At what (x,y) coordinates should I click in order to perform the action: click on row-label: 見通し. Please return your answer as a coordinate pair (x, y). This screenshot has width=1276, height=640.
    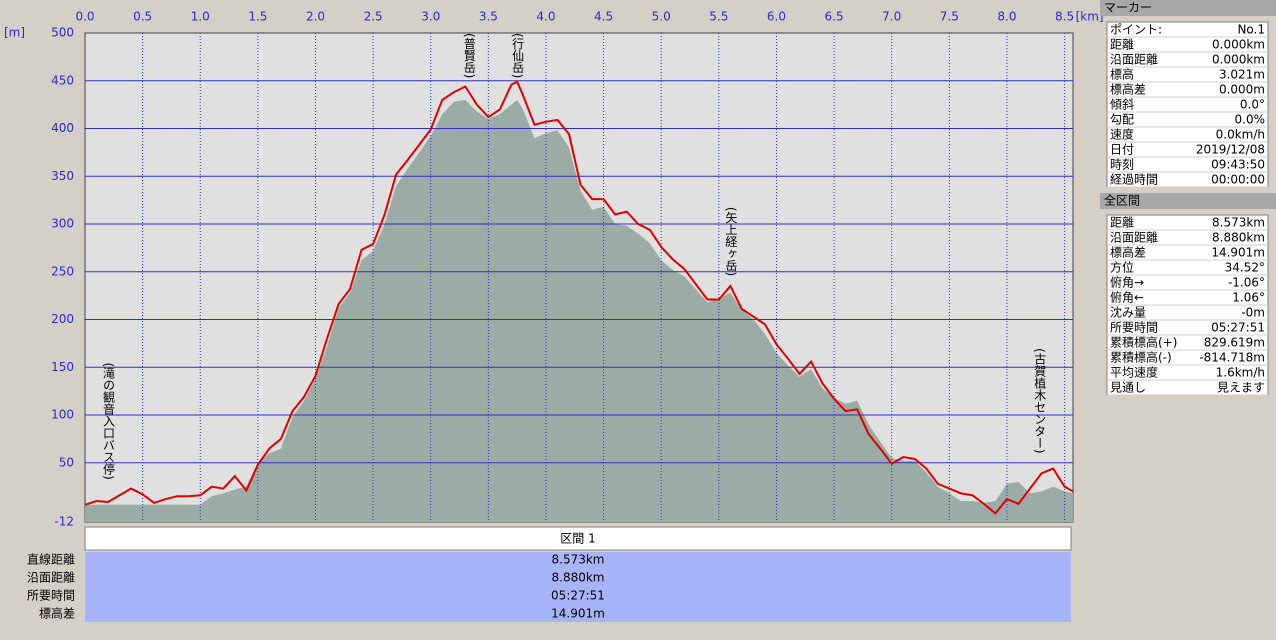
    Looking at the image, I should click on (1128, 388).